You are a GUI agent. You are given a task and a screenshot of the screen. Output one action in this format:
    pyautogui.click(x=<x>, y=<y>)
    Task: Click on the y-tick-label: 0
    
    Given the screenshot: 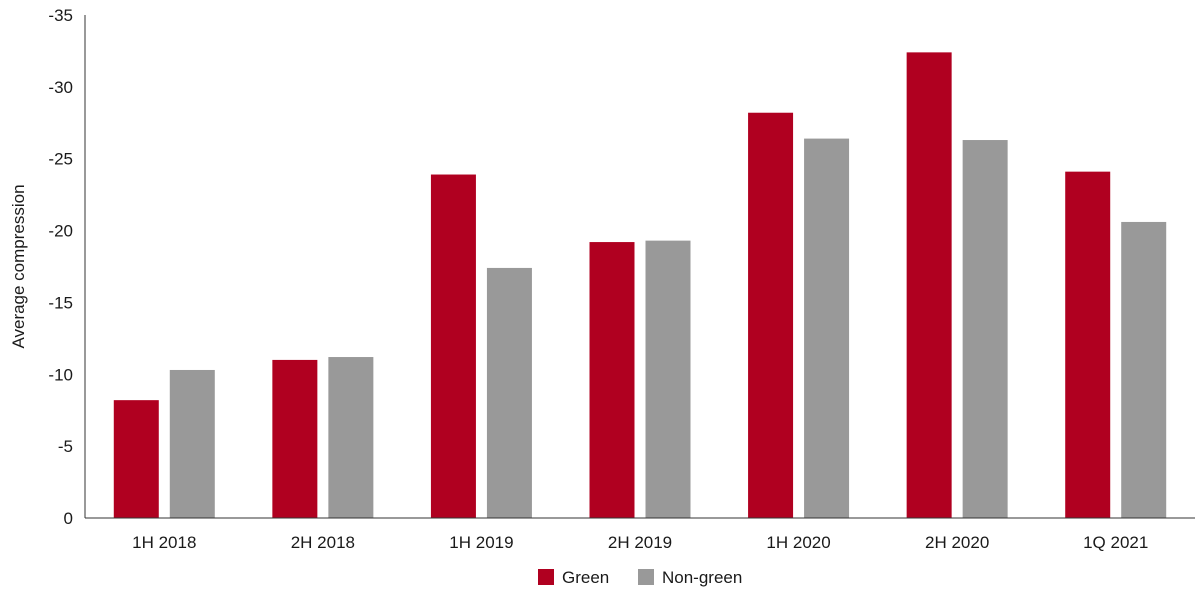 What is the action you would take?
    pyautogui.click(x=68, y=518)
    